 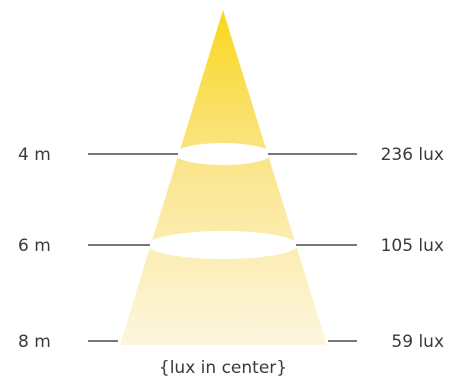 I want to click on lux-label-6m: 105 lux, so click(x=412, y=246).